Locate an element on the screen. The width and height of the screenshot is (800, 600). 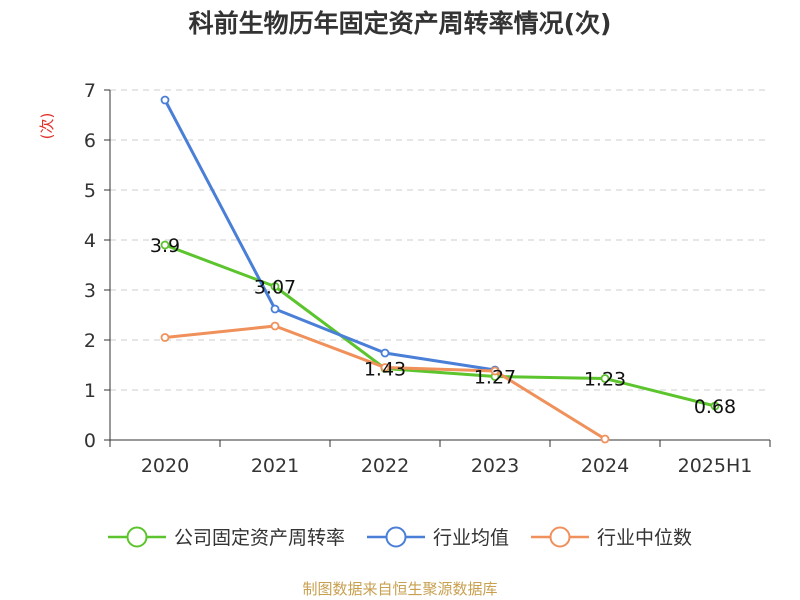
y-tick-label: 5 is located at coordinates (90, 191).